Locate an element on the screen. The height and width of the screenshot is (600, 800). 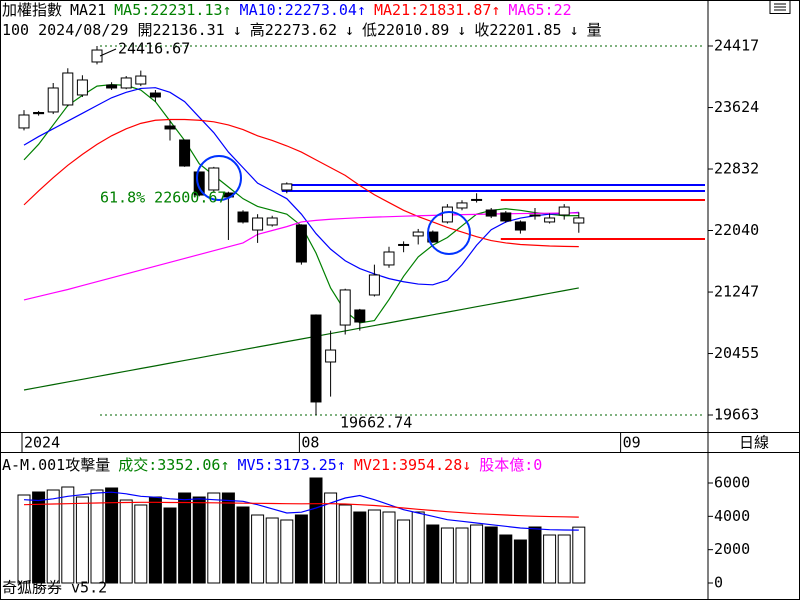
x-tick-label: 2024 is located at coordinates (42, 443).